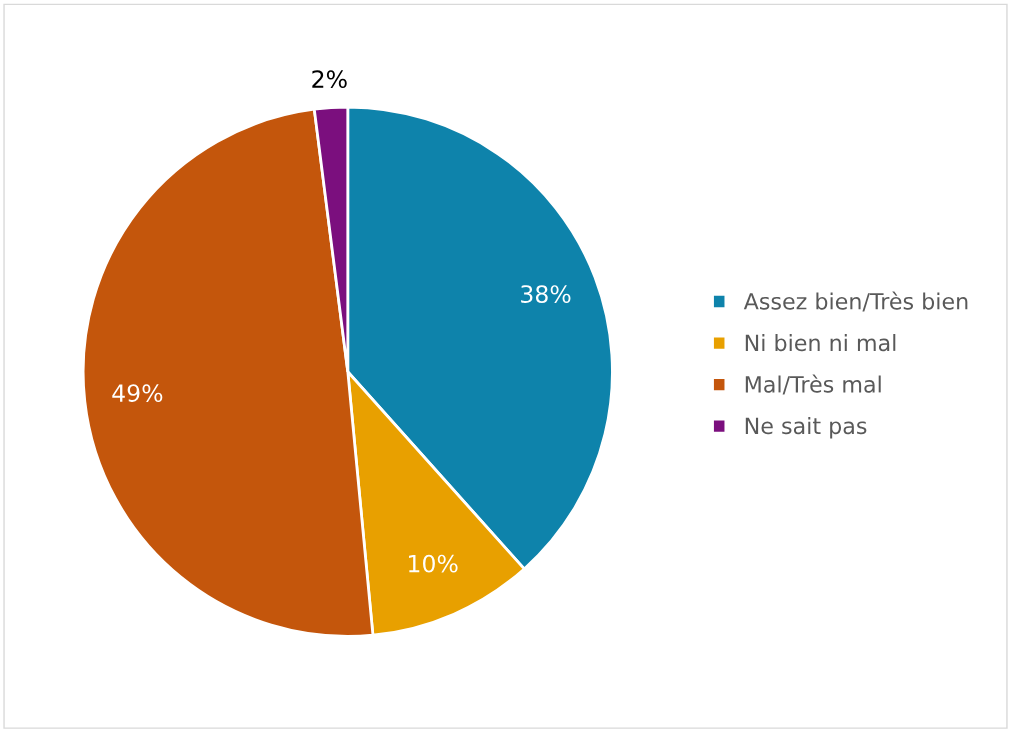 Image resolution: width=1011 pixels, height=731 pixels. I want to click on legend-label: Assez bien/Très bien, so click(855, 301).